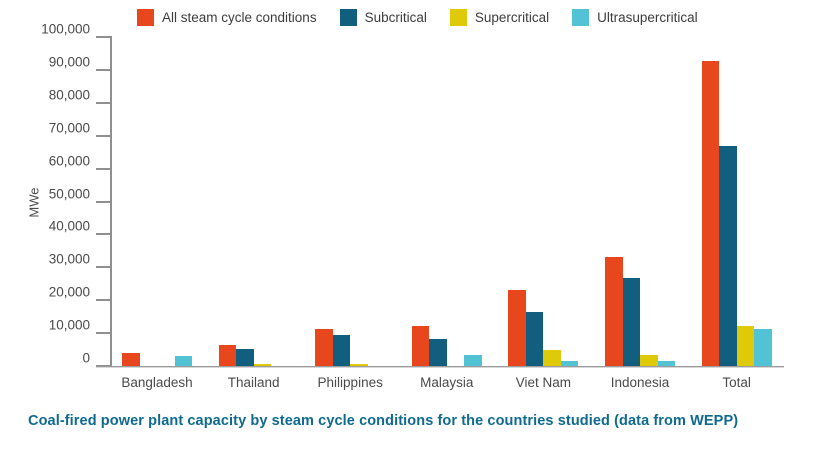  What do you see at coordinates (69, 161) in the screenshot?
I see `y-axis-tick-label: 60,000` at bounding box center [69, 161].